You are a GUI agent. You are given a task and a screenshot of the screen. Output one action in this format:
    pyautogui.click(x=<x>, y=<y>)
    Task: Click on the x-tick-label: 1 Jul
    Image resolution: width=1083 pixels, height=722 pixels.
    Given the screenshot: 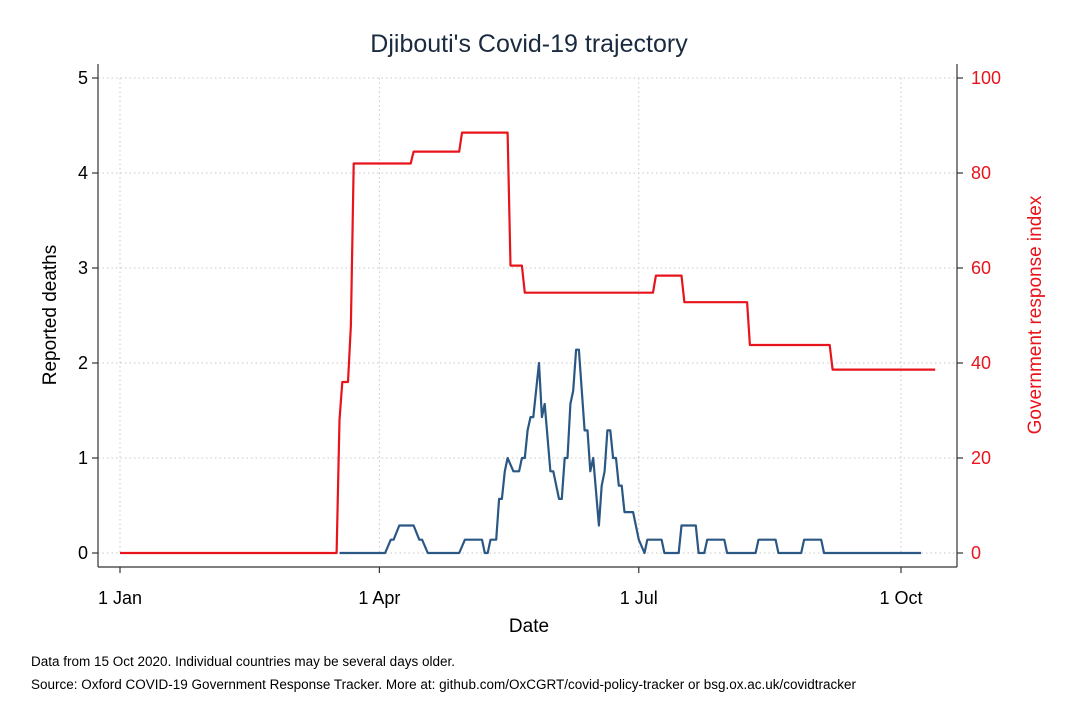 What is the action you would take?
    pyautogui.click(x=639, y=598)
    